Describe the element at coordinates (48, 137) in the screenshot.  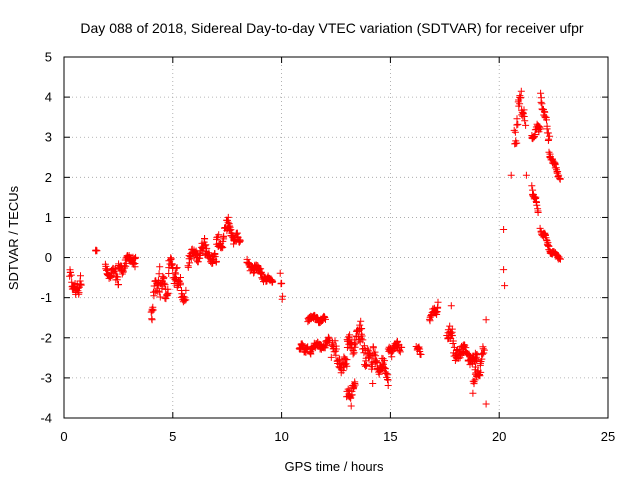
I see `y-tick-label: 3` at that location.